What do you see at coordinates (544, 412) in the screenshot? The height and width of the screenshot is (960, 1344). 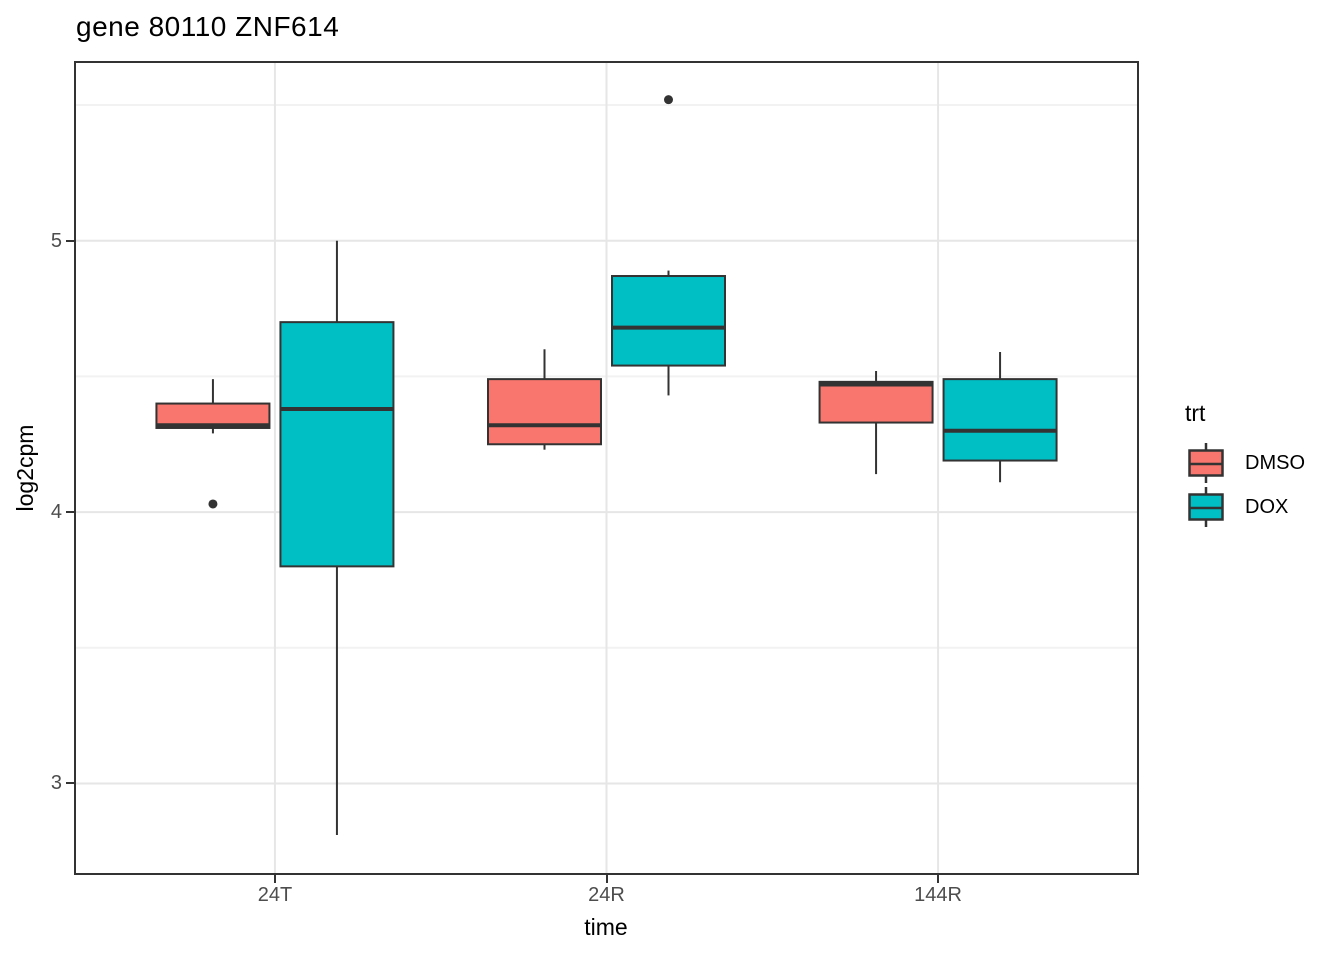 I see `box-DMSO-24R` at bounding box center [544, 412].